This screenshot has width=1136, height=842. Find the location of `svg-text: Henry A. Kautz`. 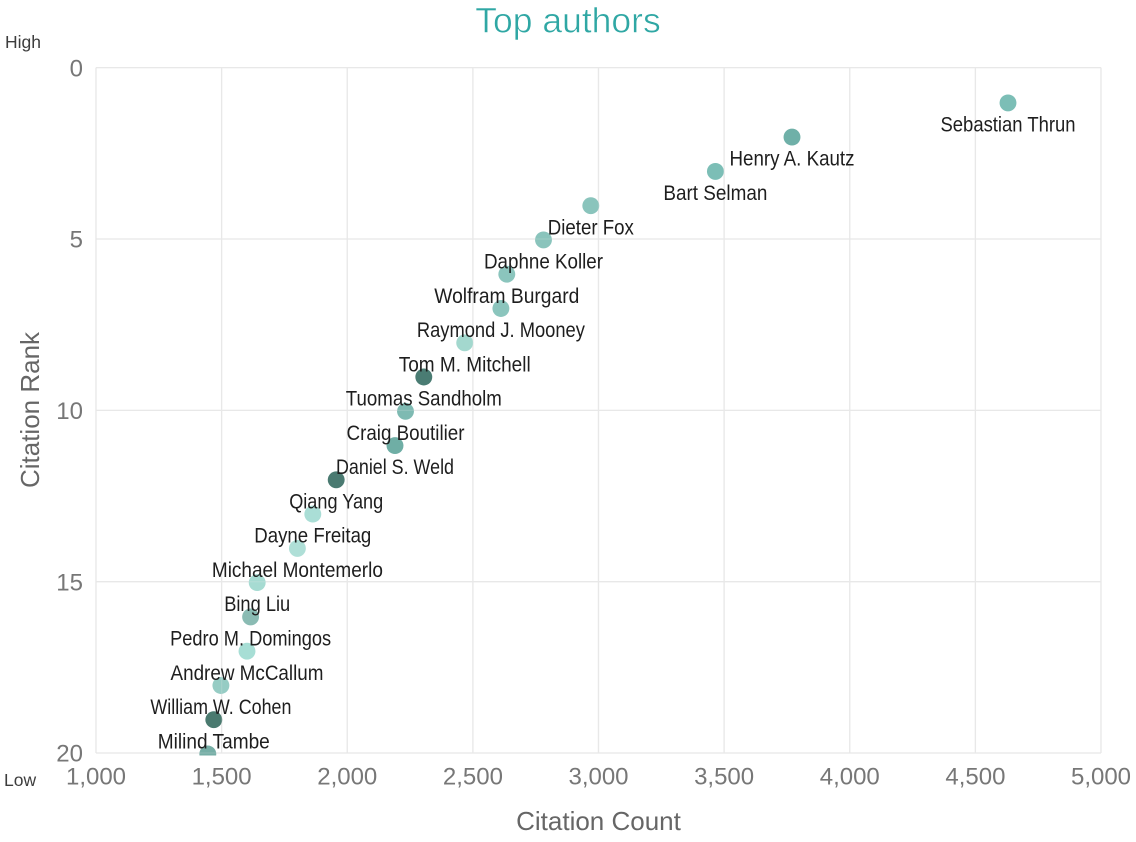

svg-text: Henry A. Kautz is located at coordinates (792, 159).